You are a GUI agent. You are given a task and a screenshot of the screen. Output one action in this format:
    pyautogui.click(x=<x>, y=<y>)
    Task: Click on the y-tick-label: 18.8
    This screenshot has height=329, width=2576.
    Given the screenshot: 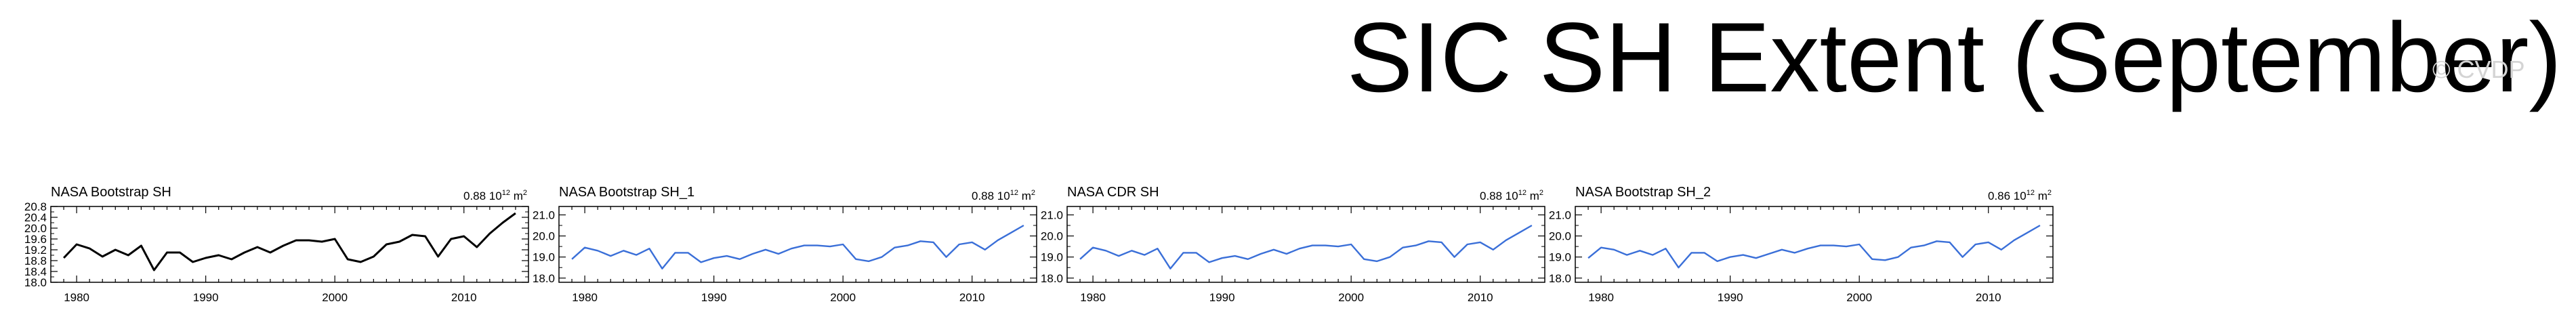 What is the action you would take?
    pyautogui.click(x=35, y=261)
    